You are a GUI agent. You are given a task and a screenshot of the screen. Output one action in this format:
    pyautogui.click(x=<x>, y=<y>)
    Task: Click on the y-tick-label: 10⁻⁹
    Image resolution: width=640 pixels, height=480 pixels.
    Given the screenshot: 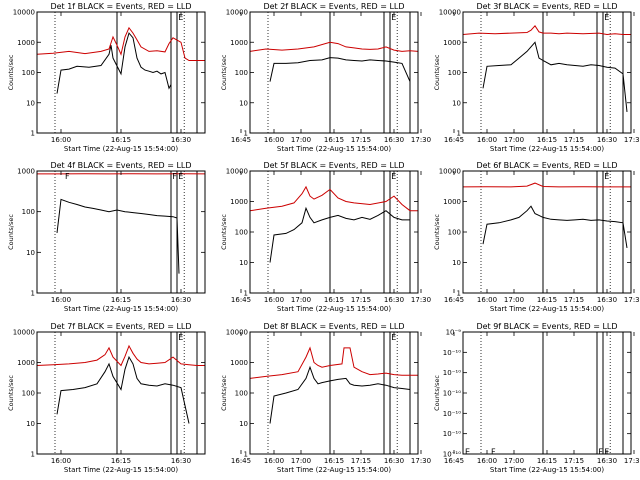 What is the action you would take?
    pyautogui.click(x=454, y=333)
    